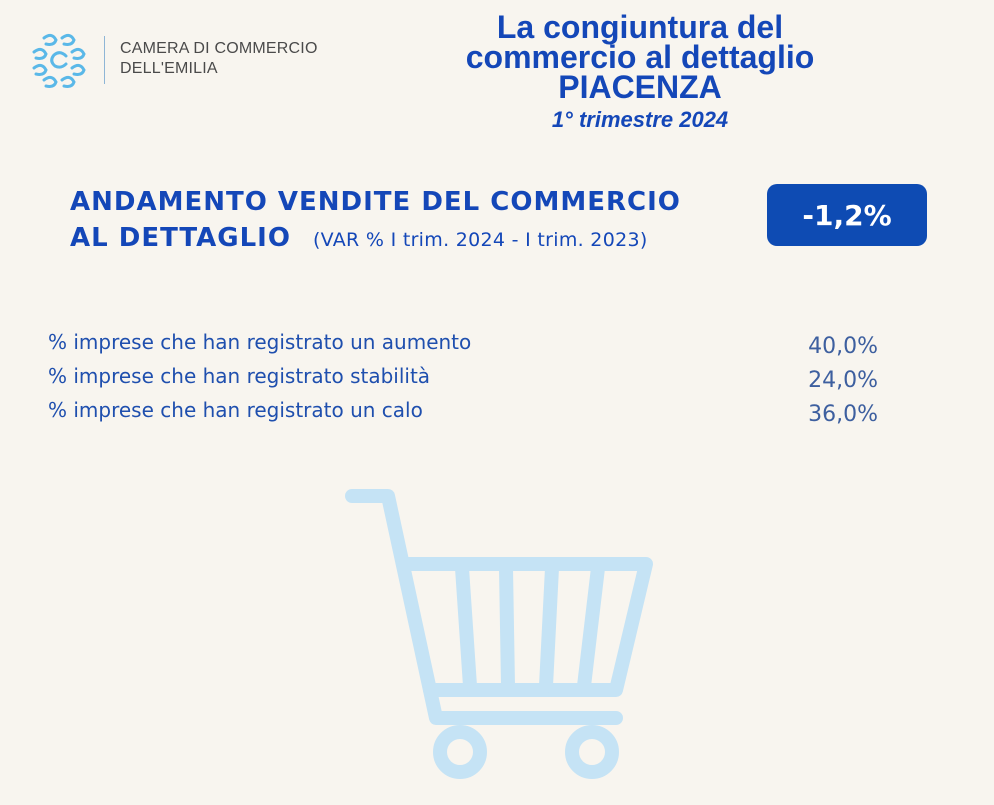 This screenshot has height=805, width=994. I want to click on shopping-cart-icon, so click(499, 634).